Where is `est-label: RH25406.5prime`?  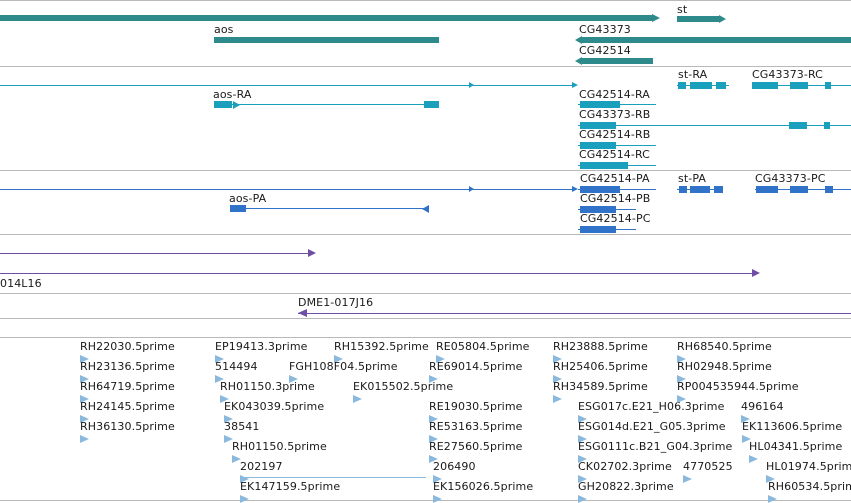 est-label: RH25406.5prime is located at coordinates (600, 366).